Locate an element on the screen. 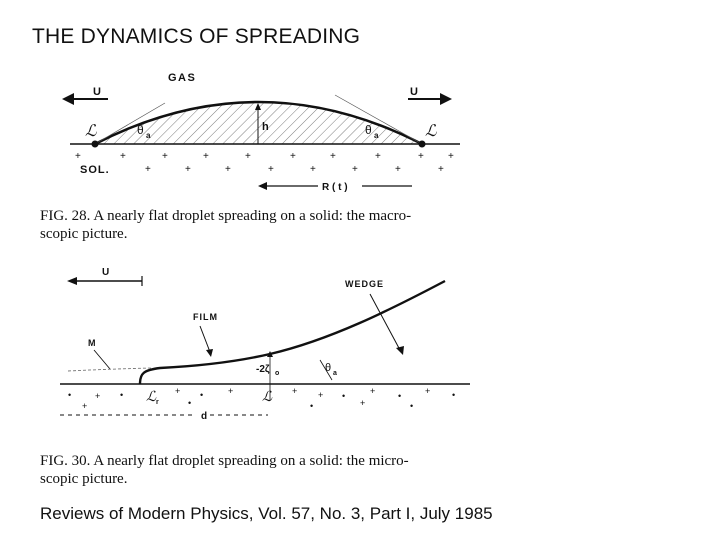 The width and height of the screenshot is (720, 540). contact-r-label: ℒ is located at coordinates (151, 396).